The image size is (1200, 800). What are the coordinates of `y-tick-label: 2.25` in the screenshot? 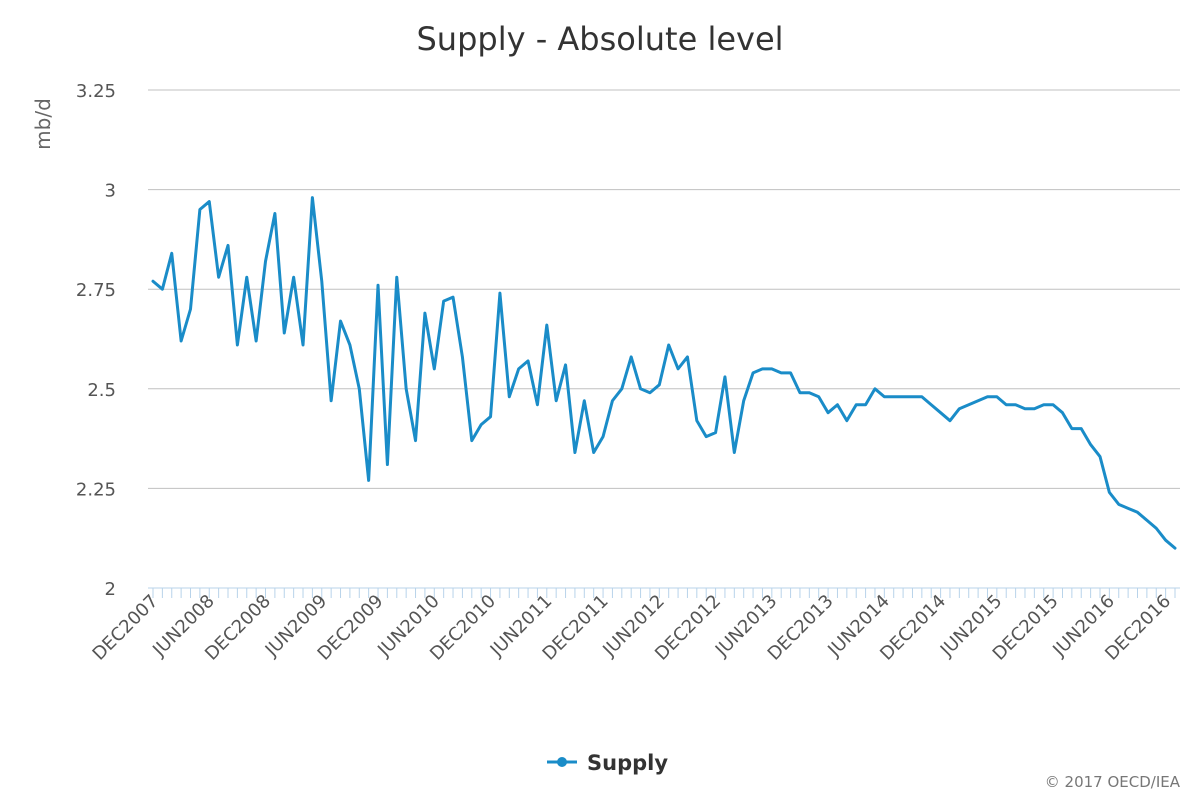 It's located at (96, 489).